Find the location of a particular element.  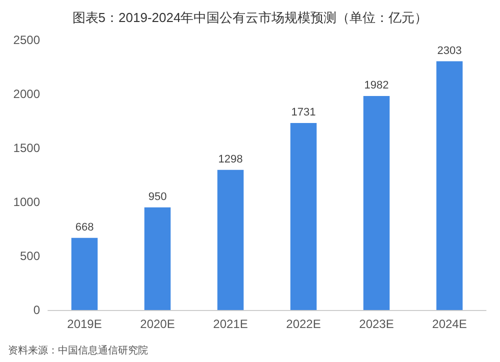

y-tick-label: 1000 is located at coordinates (26, 202).